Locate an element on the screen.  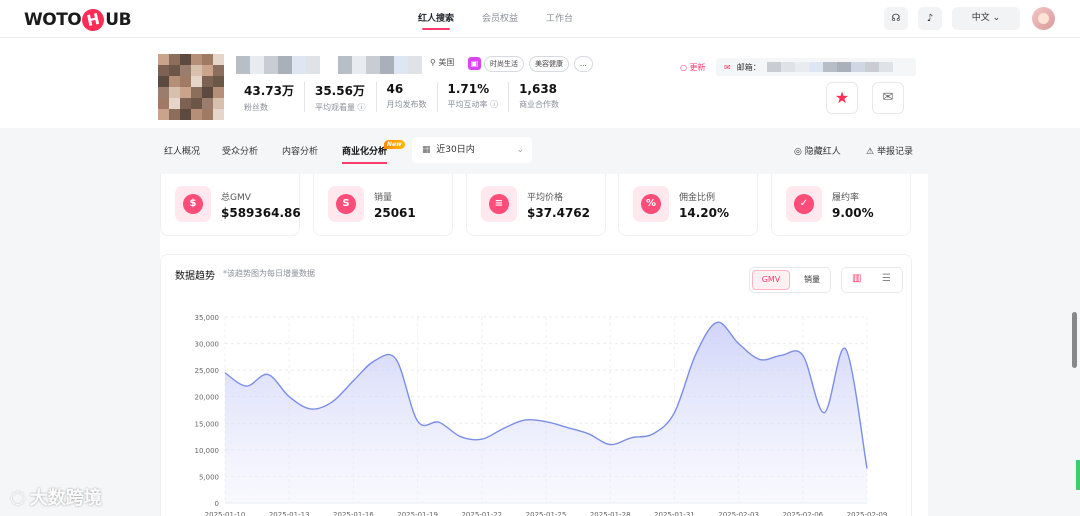
send-message-button: ✉ is located at coordinates (888, 98).